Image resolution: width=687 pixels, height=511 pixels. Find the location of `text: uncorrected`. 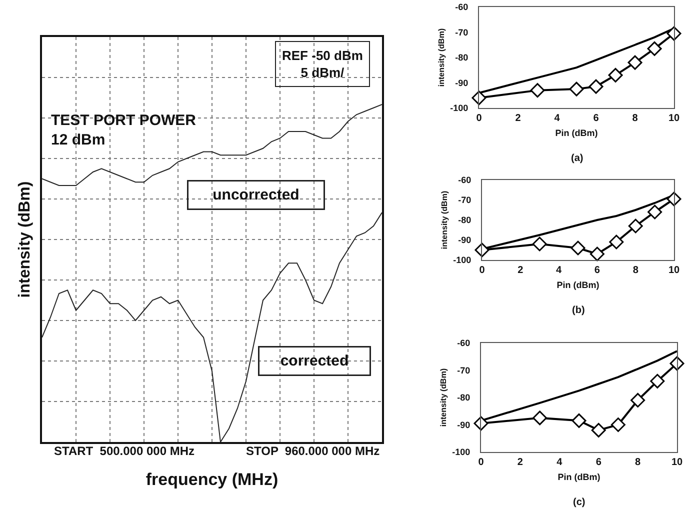

text: uncorrected is located at coordinates (256, 195).